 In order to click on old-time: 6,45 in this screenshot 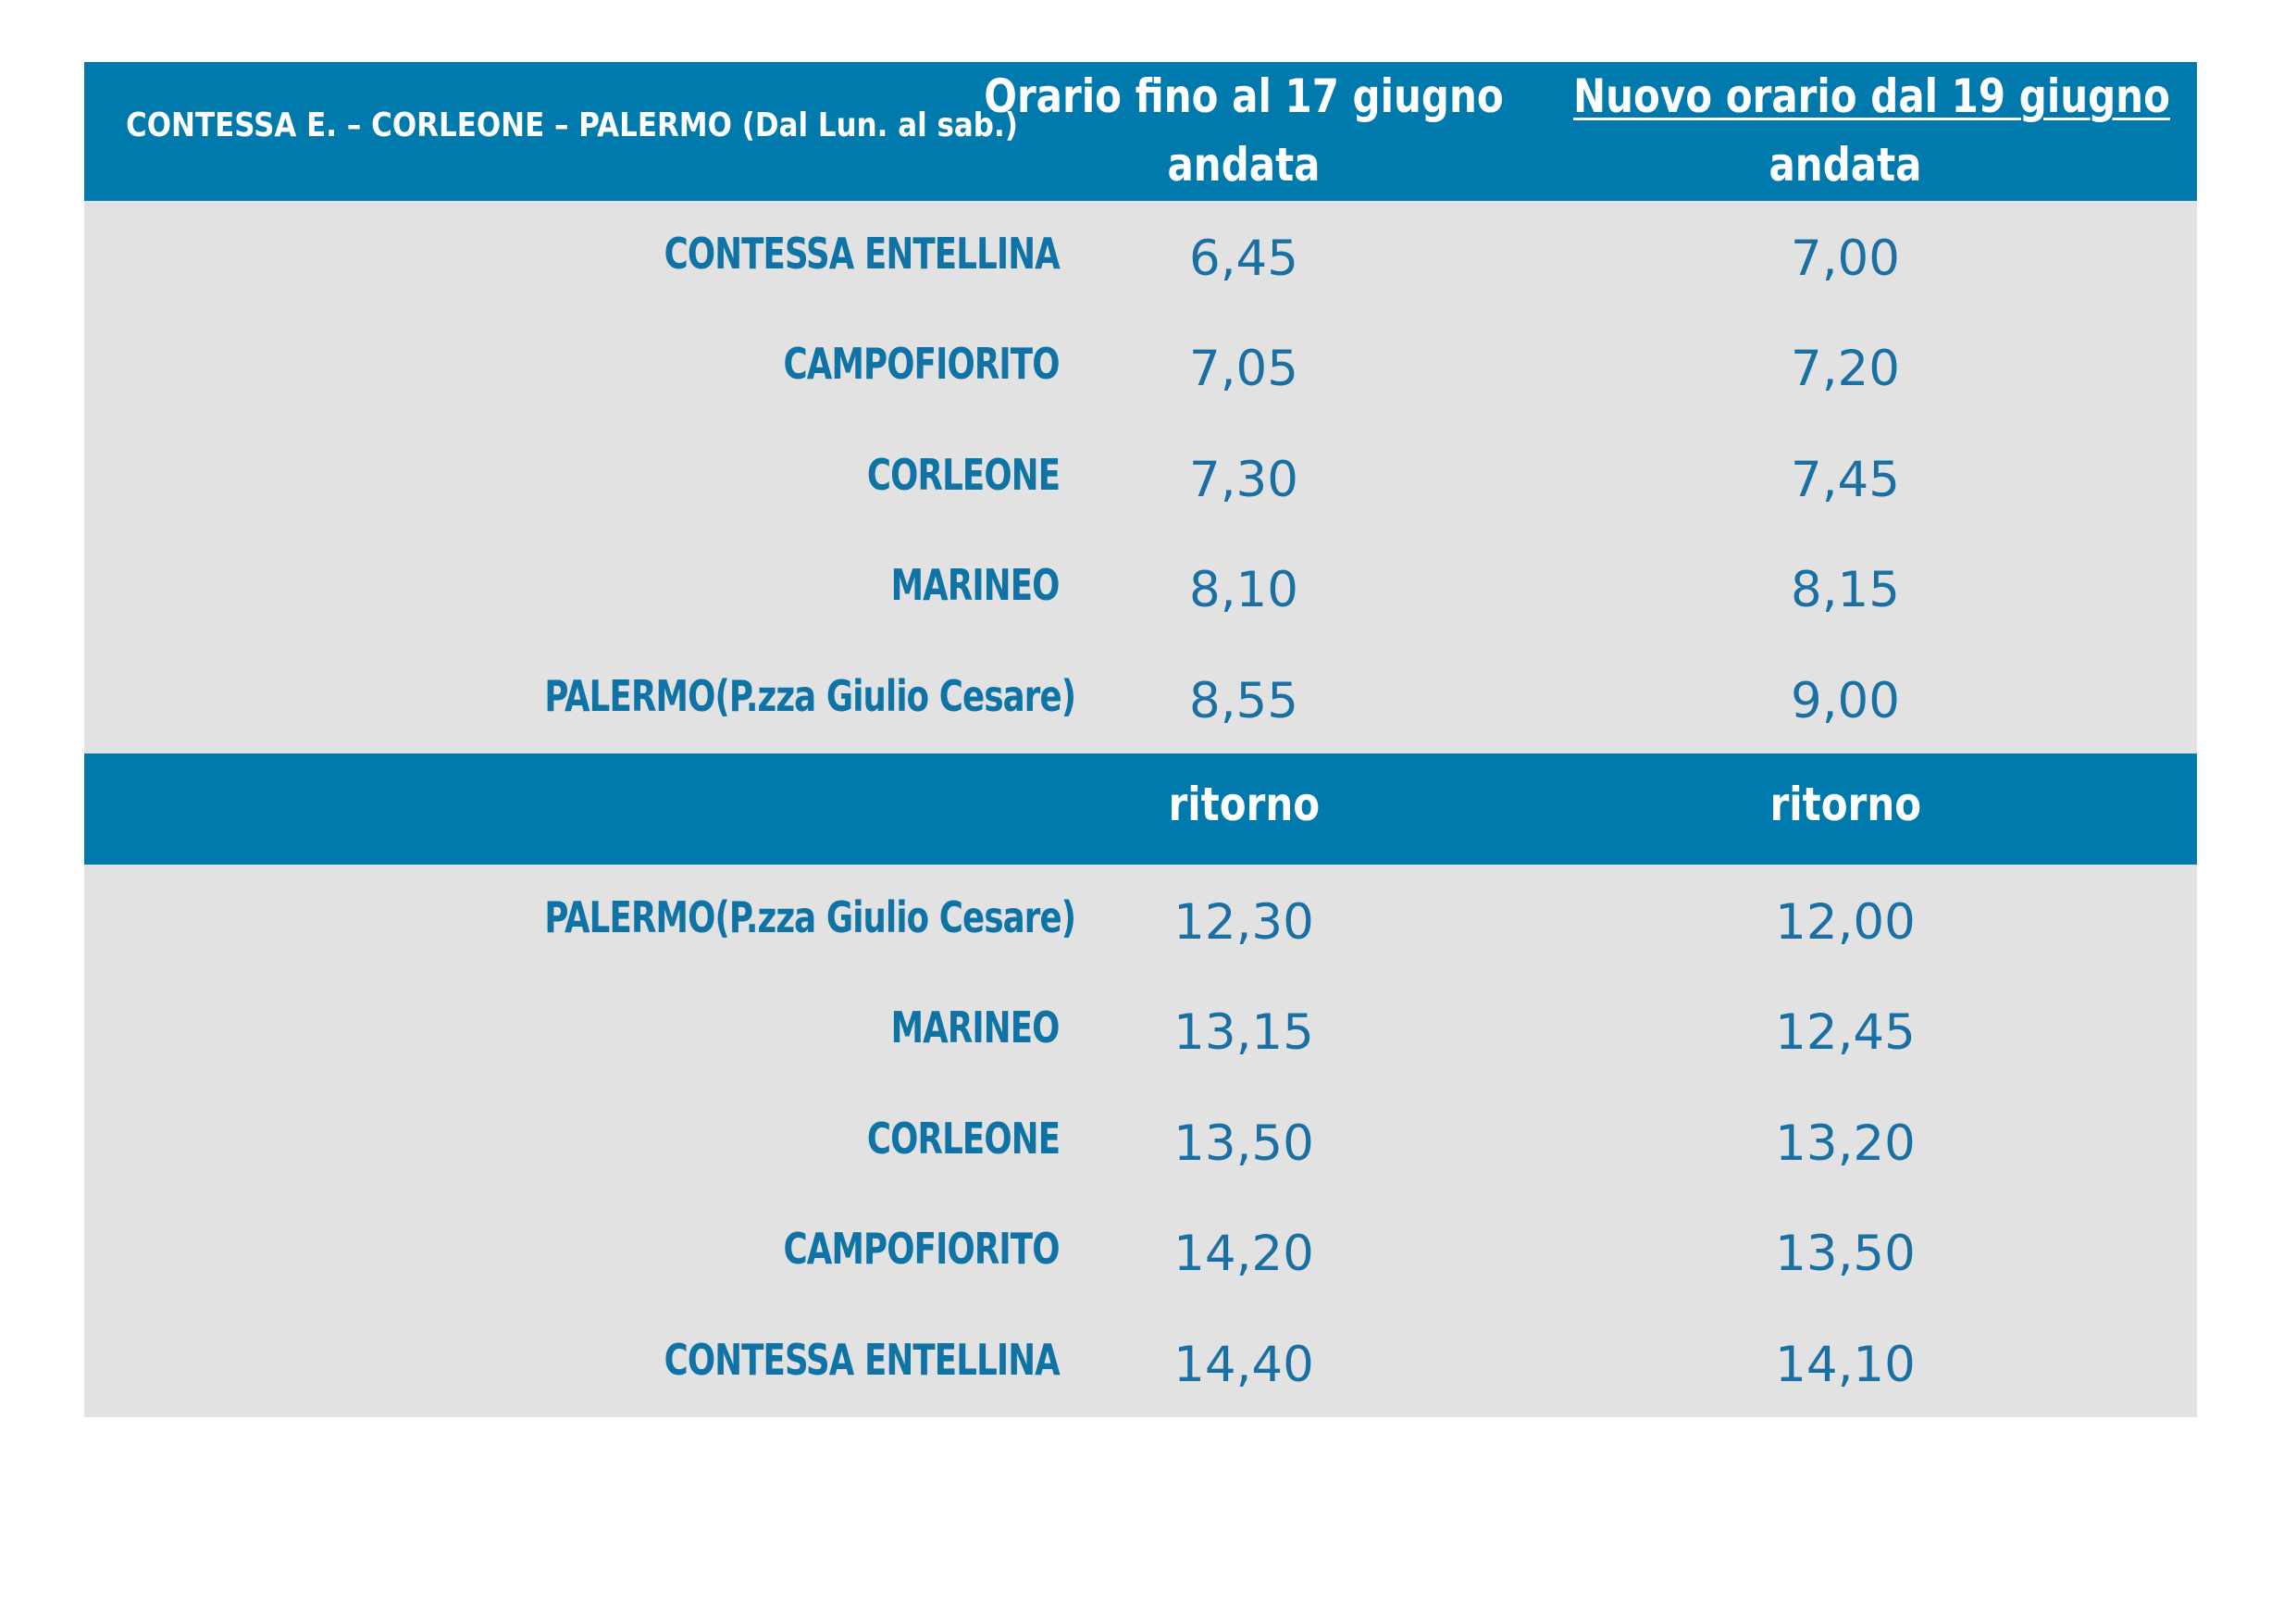, I will do `click(1243, 258)`.